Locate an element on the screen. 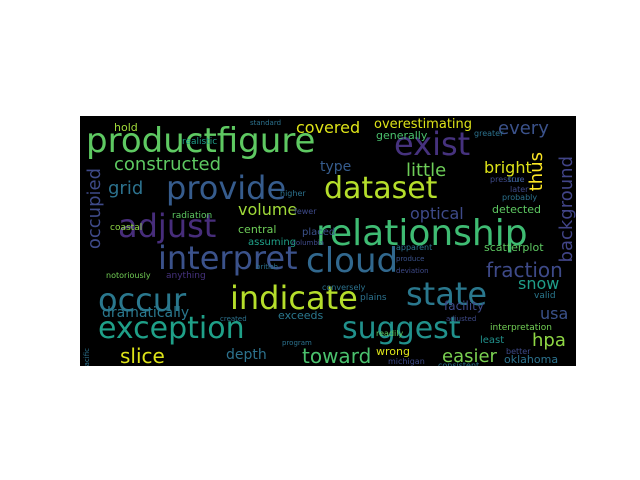 The height and width of the screenshot is (480, 640). word-easier: easier is located at coordinates (469, 356).